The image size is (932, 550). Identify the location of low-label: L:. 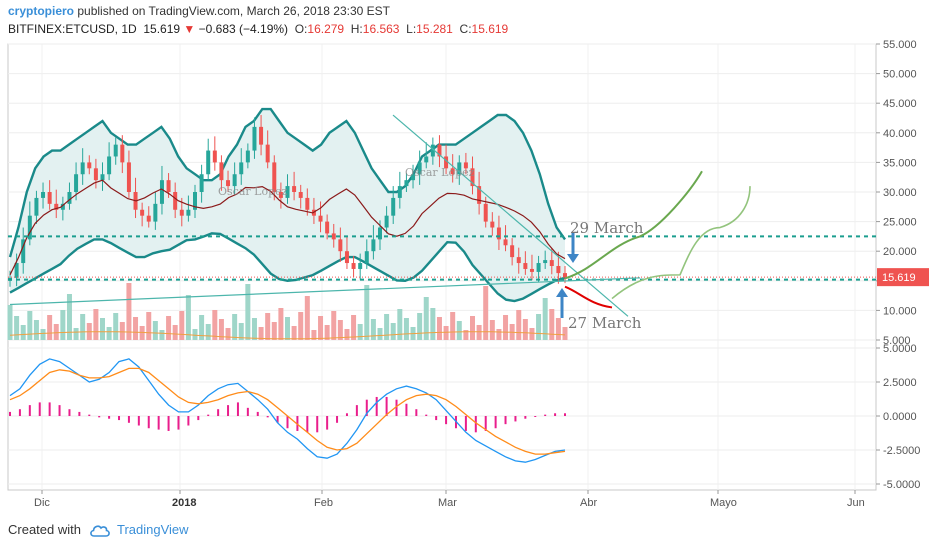
(411, 29).